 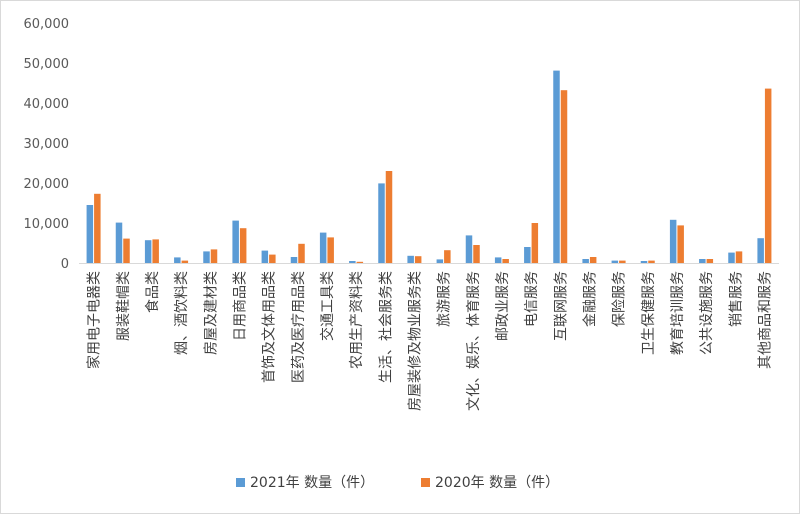 What do you see at coordinates (312, 483) in the screenshot?
I see `legend-label: 2021年 数量（件）` at bounding box center [312, 483].